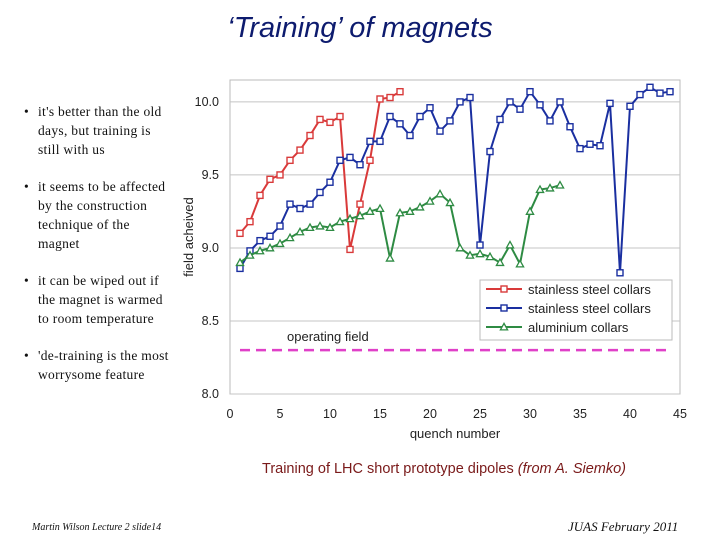  Describe the element at coordinates (210, 175) in the screenshot. I see `y-tick-label: 9.5` at that location.